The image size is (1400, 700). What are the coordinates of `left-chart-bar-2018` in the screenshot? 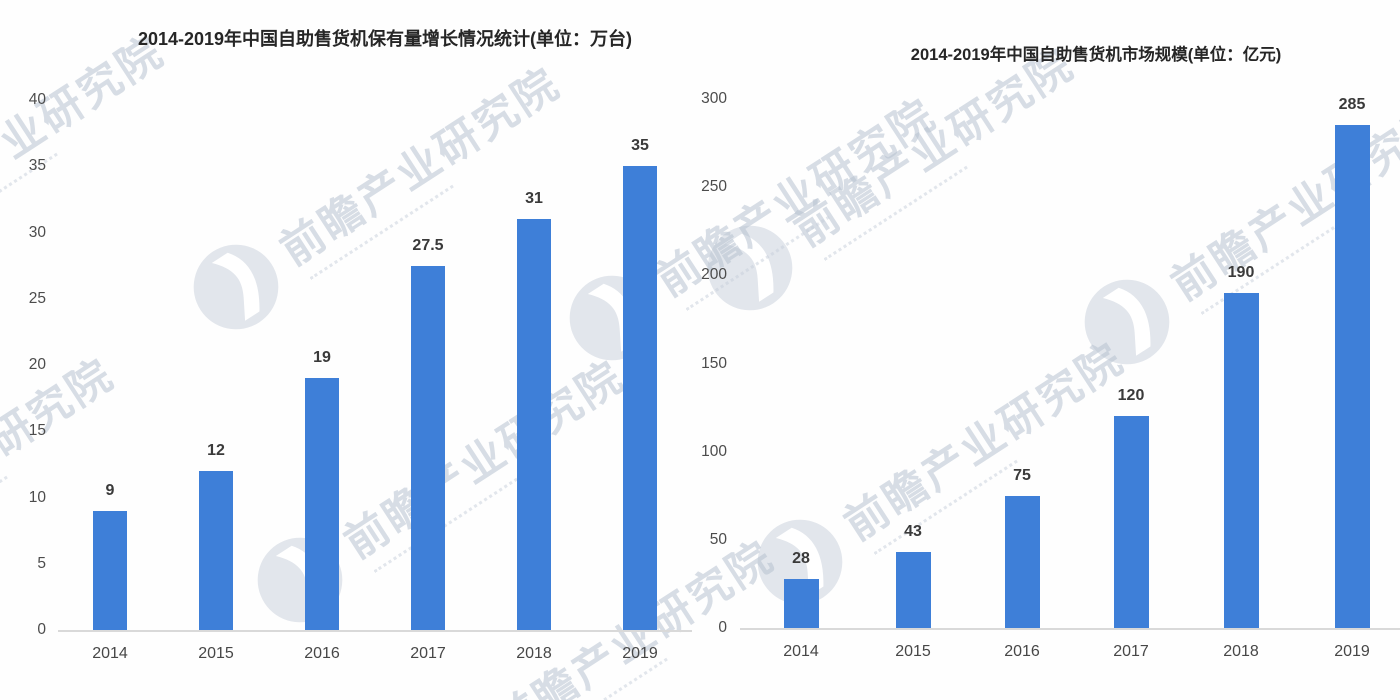 It's located at (534, 424).